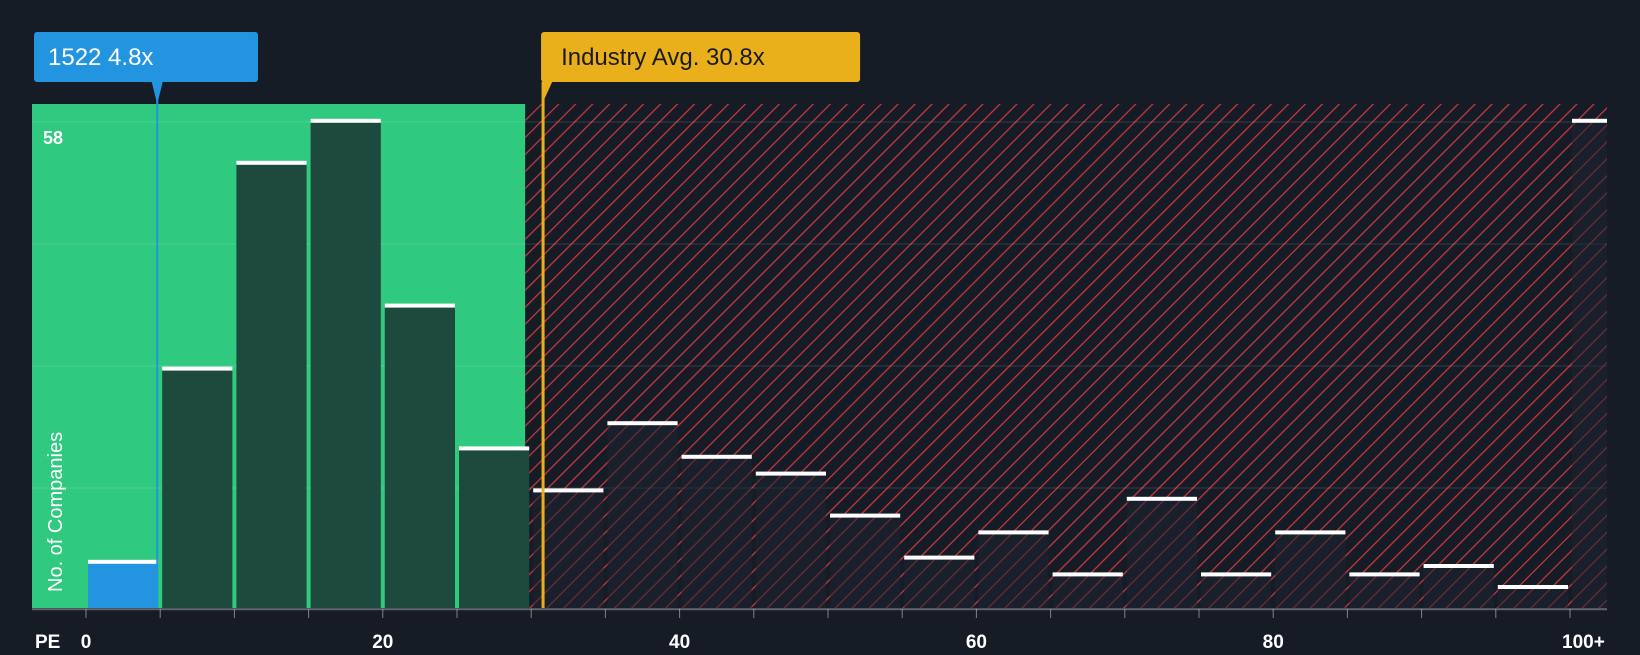  I want to click on company-callout-box, so click(146, 57).